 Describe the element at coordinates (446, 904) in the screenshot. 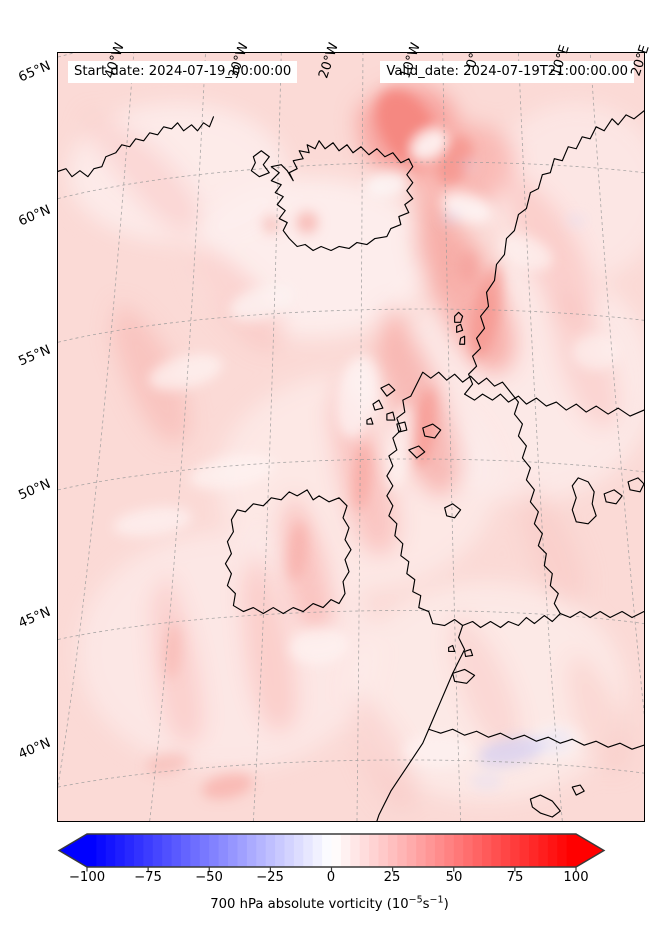

I see `colorbar-title-suffix: )` at that location.